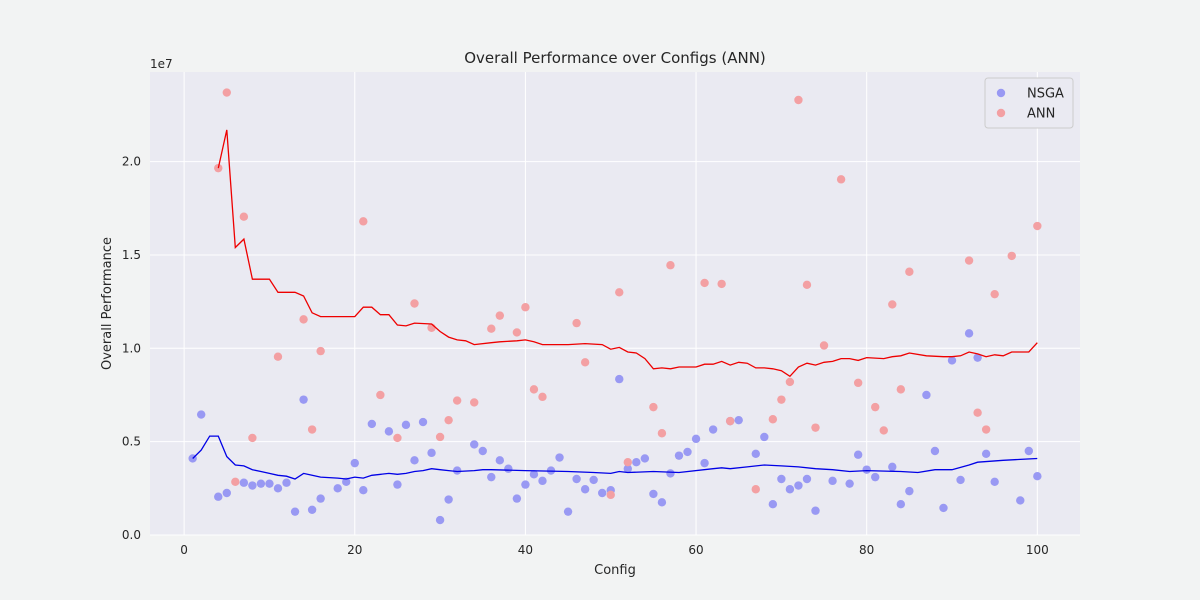 The height and width of the screenshot is (600, 1200). Describe the element at coordinates (615, 570) in the screenshot. I see `x-axis-label: Config` at that location.